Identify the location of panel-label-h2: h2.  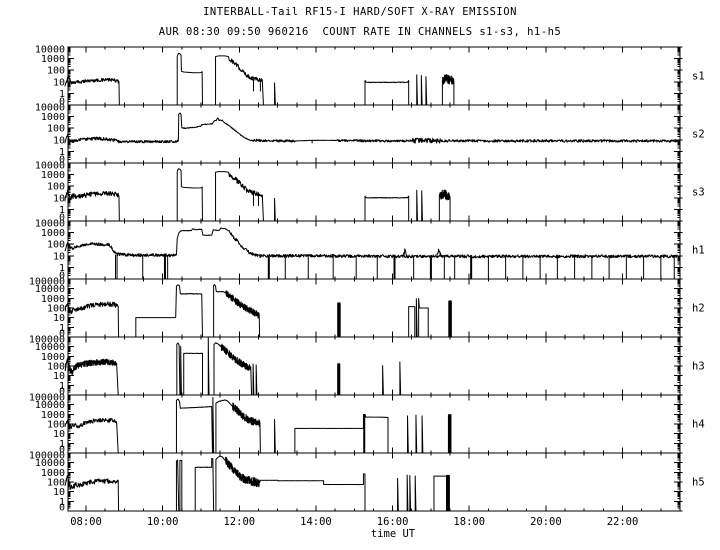
(698, 309).